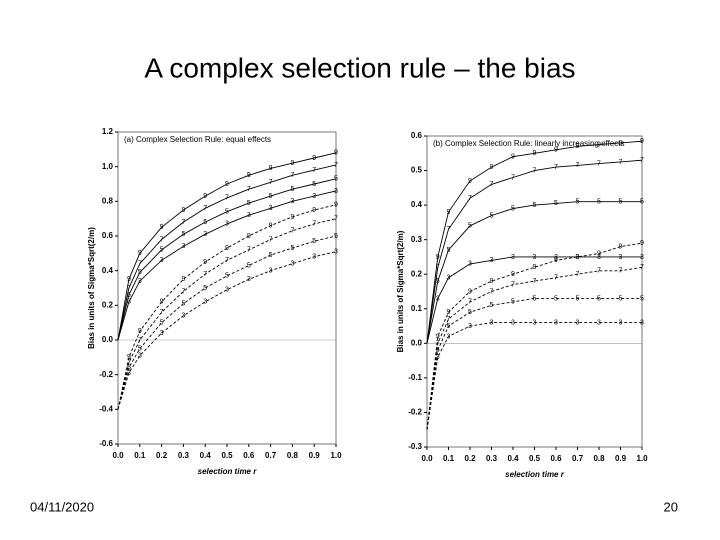  What do you see at coordinates (417, 239) in the screenshot?
I see `y-tick-label: 0.3` at bounding box center [417, 239].